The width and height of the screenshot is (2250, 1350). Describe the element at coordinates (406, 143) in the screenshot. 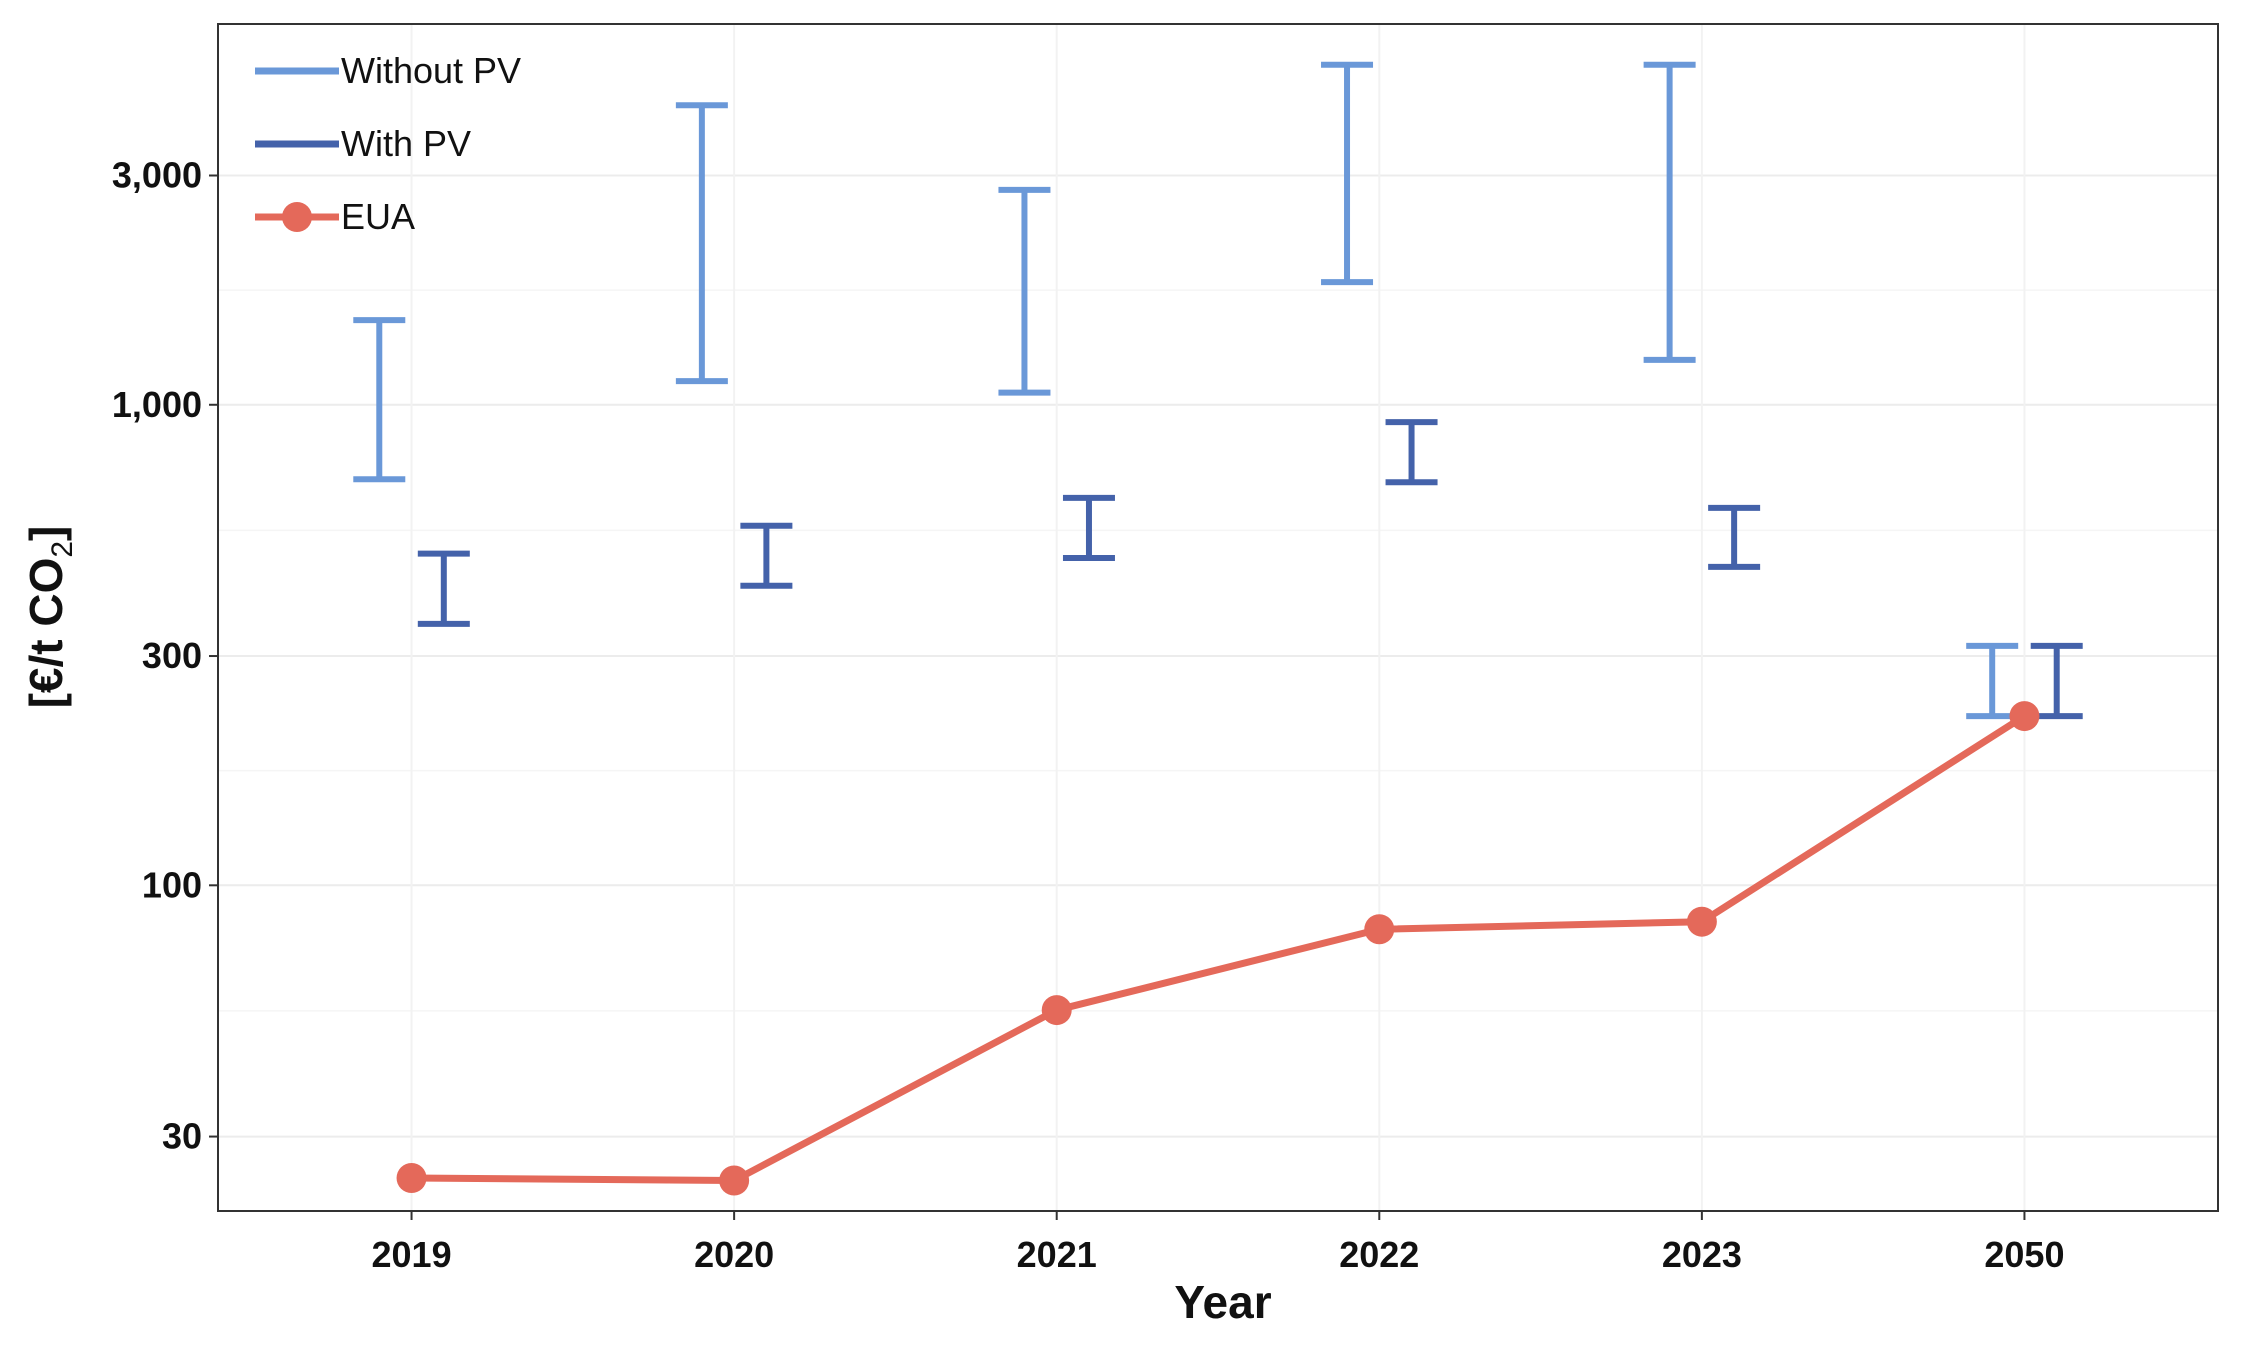

I see `legend-label: With PV` at that location.